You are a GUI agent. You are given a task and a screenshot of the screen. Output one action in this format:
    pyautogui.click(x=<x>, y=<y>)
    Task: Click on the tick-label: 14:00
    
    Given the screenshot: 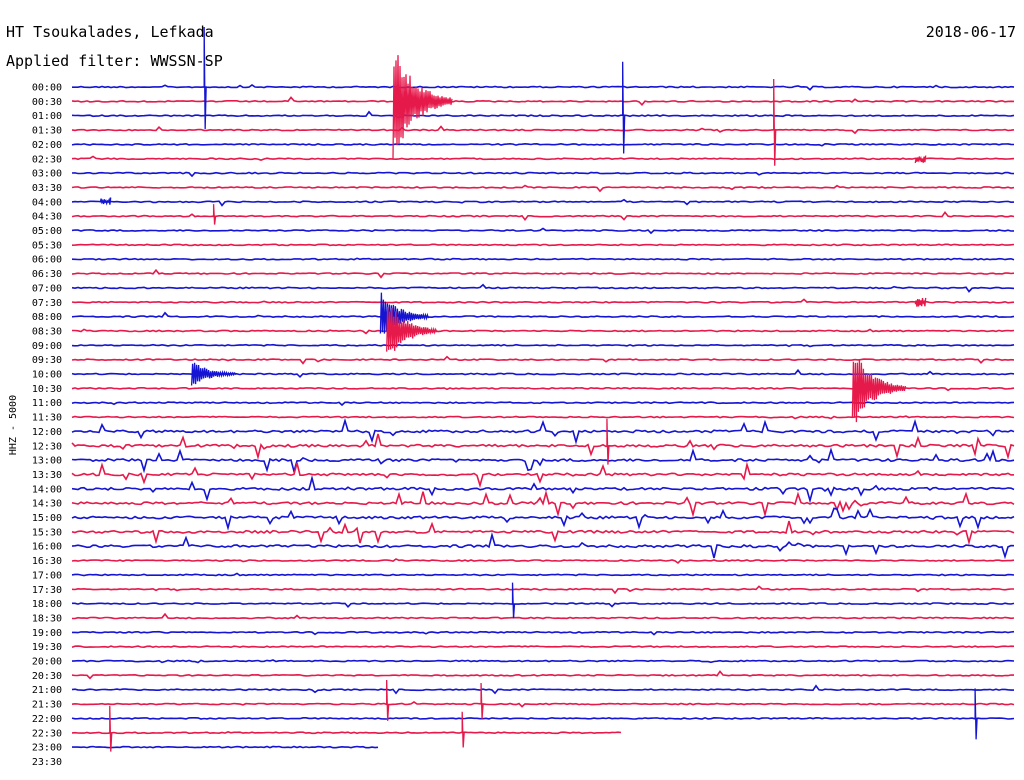 What is the action you would take?
    pyautogui.click(x=47, y=489)
    